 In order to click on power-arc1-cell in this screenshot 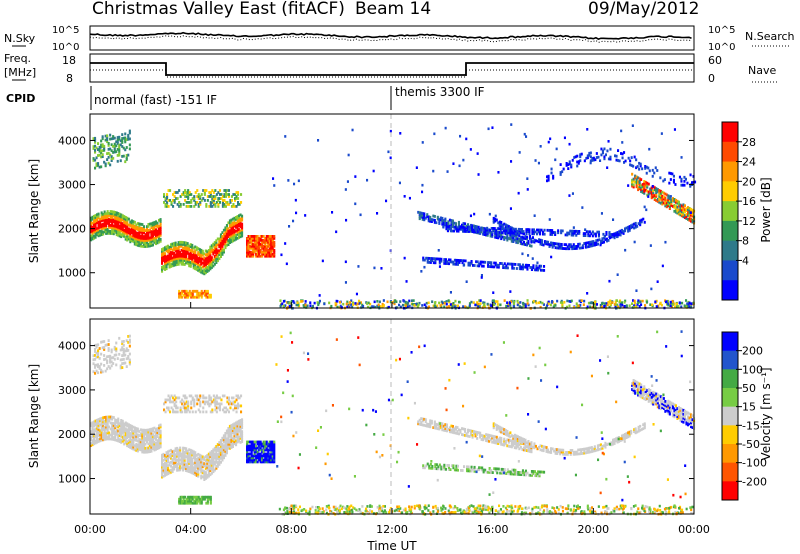, I will do `click(424, 216)`.